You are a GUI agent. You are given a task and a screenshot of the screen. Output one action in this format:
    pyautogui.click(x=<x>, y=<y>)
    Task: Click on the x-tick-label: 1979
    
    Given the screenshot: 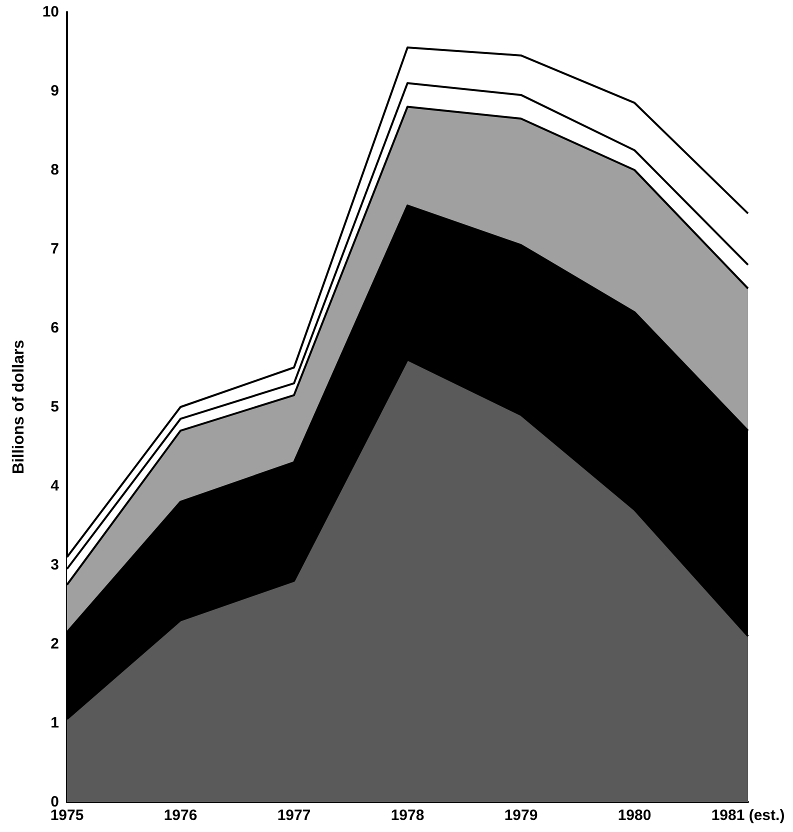 What is the action you would take?
    pyautogui.click(x=521, y=815)
    